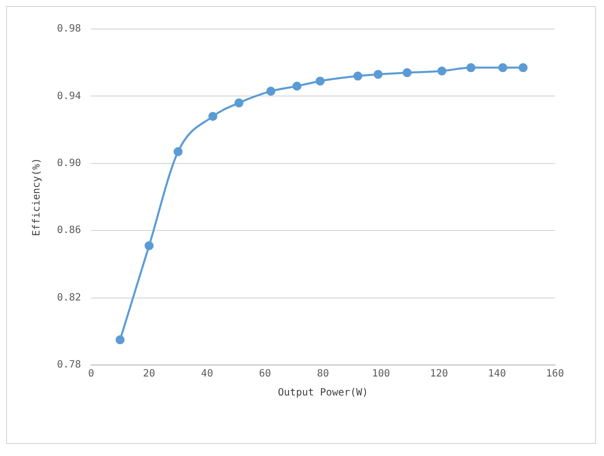 The image size is (604, 456). I want to click on x-tick-label: 140, so click(497, 374).